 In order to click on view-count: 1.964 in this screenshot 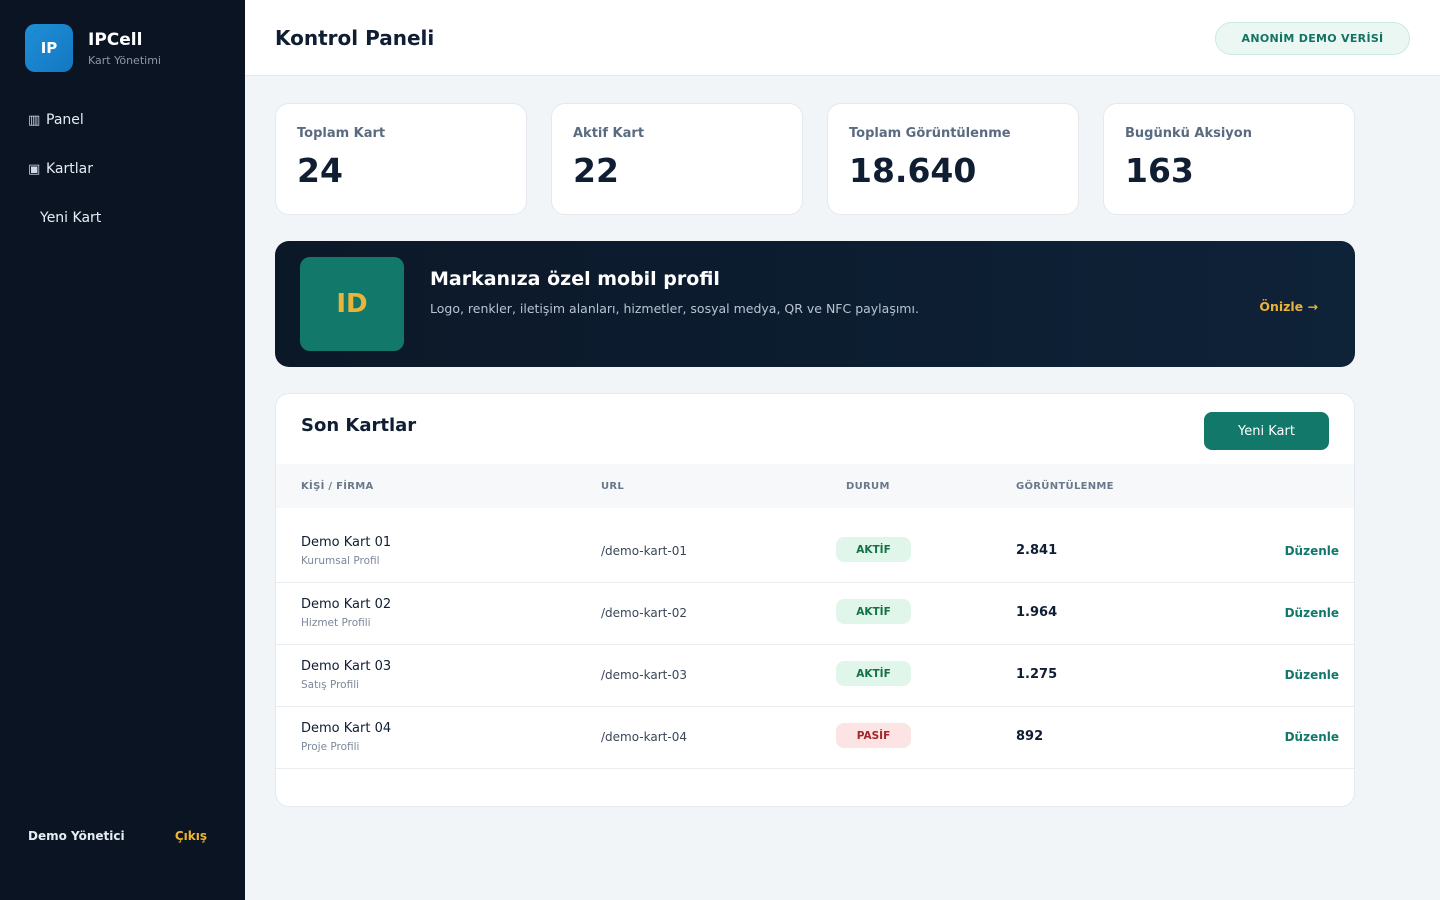, I will do `click(1037, 612)`.